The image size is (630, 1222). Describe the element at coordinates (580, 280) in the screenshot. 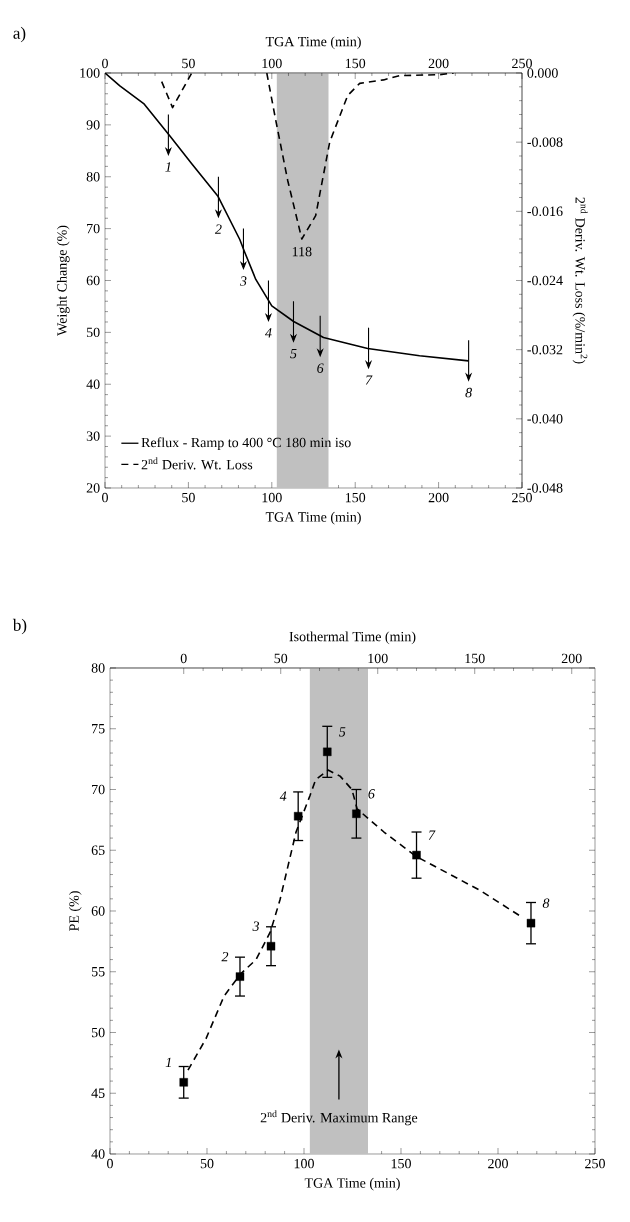

I see `y2-axis-title: 2$^{nd}$ Deriv. Wt. Loss (%/min$^{2}$)` at that location.